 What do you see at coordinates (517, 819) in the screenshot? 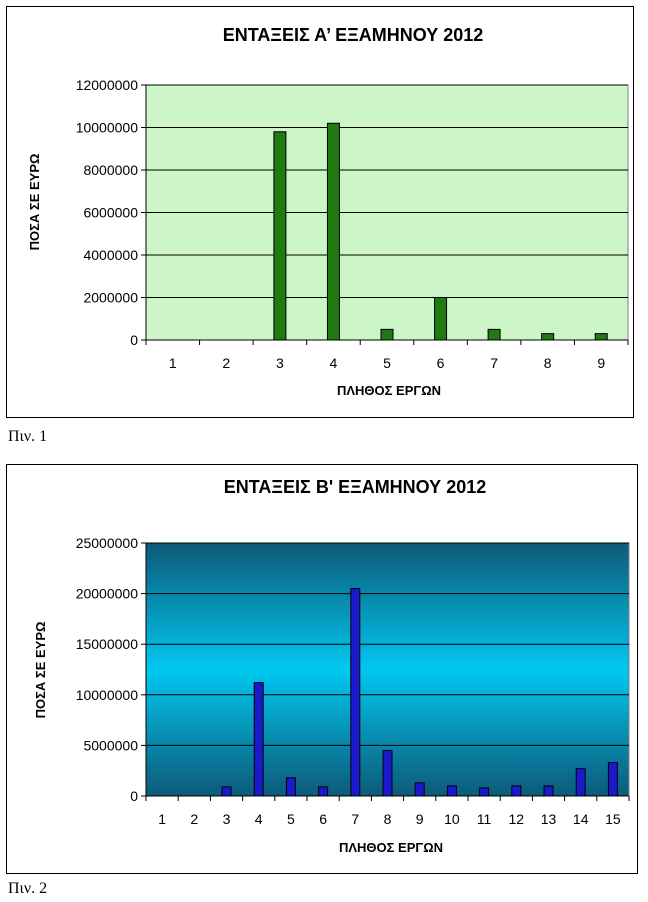
I see `x-tick-label: 12` at bounding box center [517, 819].